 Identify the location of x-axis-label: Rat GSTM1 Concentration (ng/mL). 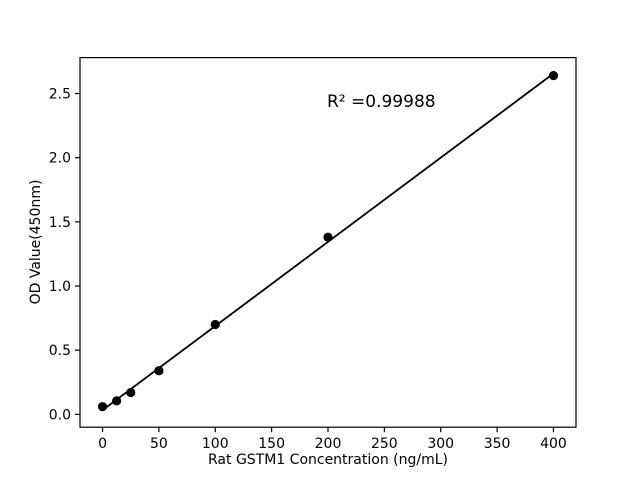
(328, 460).